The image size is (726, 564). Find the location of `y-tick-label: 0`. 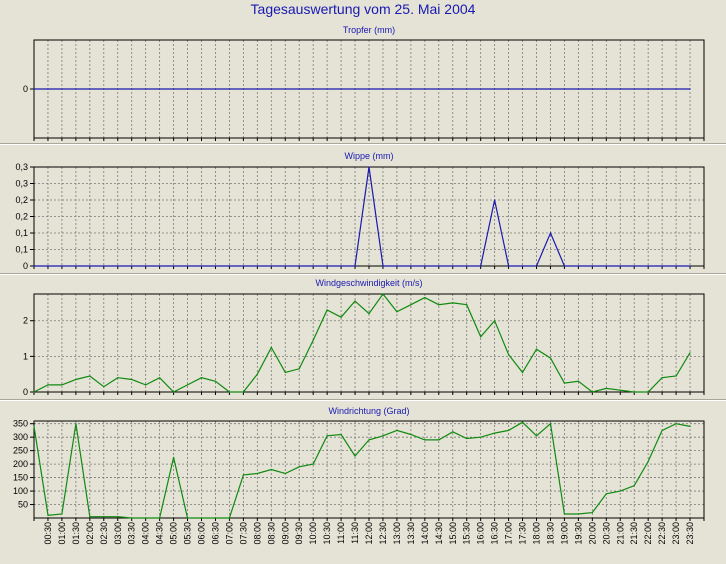

y-tick-label: 0 is located at coordinates (25, 266).